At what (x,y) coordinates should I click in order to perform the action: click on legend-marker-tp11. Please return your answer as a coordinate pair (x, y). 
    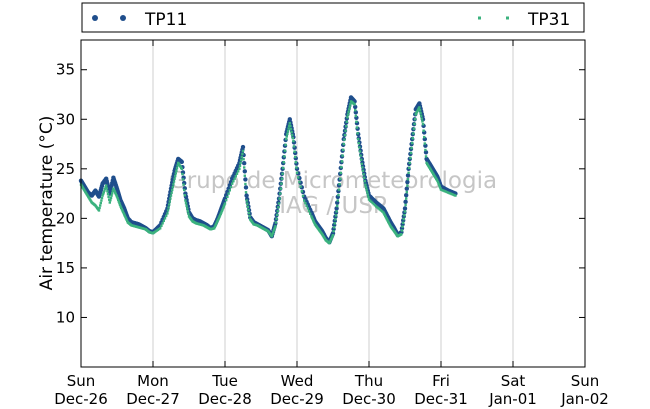
    Looking at the image, I should click on (123, 18).